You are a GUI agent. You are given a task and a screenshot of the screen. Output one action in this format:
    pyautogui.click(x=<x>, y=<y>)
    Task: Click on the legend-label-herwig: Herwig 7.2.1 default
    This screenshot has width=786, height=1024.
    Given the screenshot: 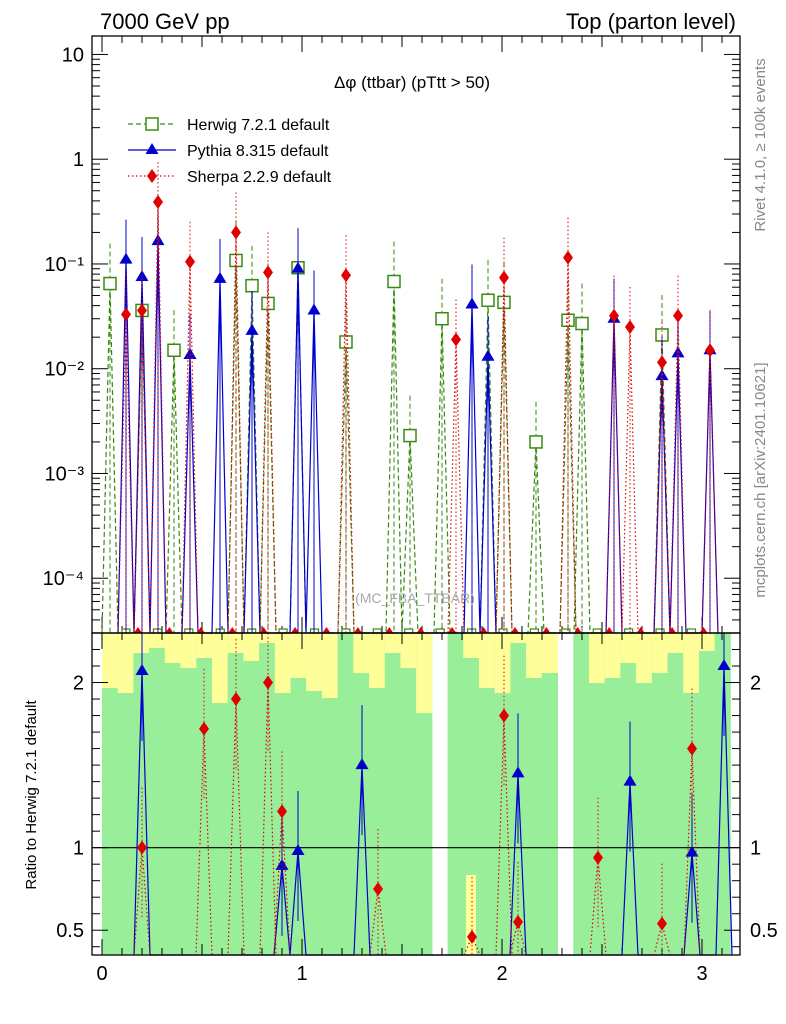 What is the action you would take?
    pyautogui.click(x=258, y=125)
    